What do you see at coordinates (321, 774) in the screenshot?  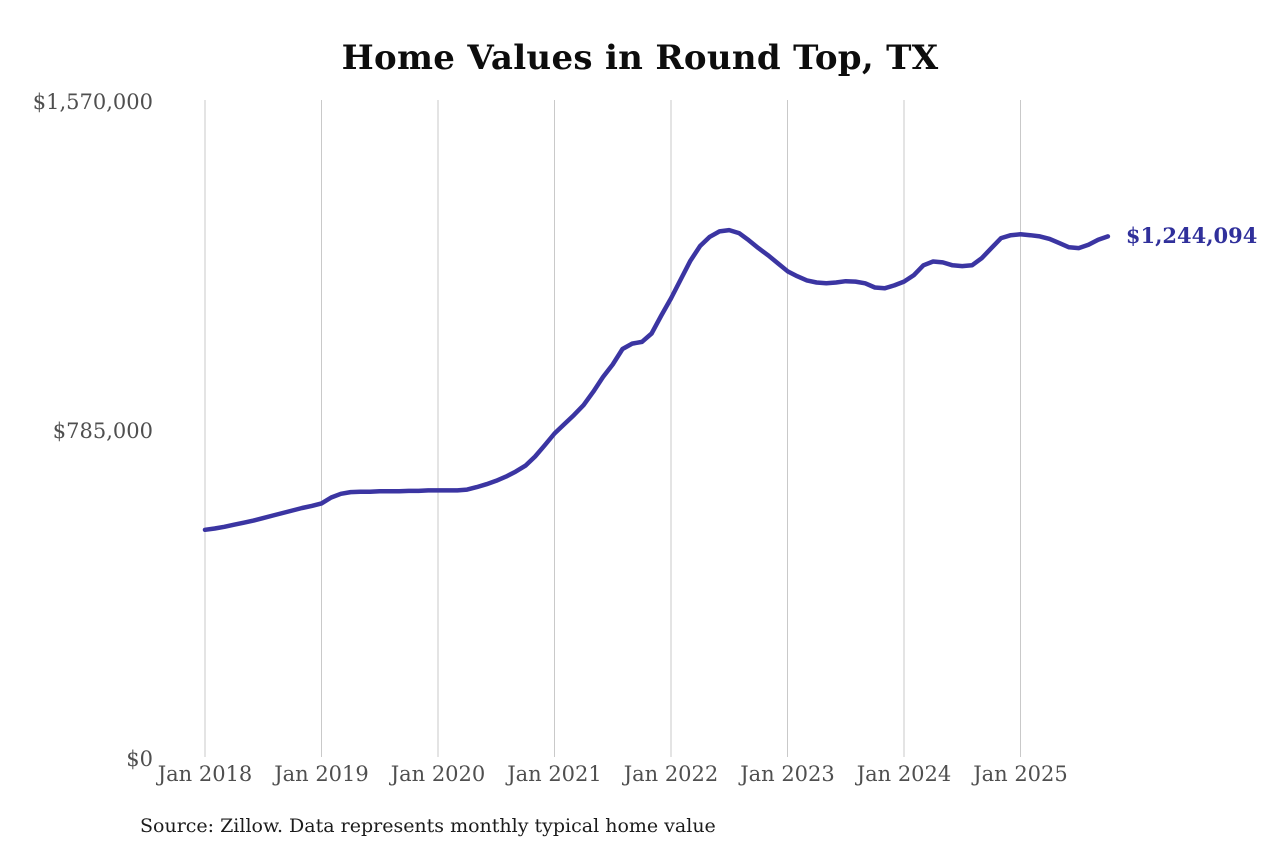 I see `x-axis-tick-label: Jan 2019` at bounding box center [321, 774].